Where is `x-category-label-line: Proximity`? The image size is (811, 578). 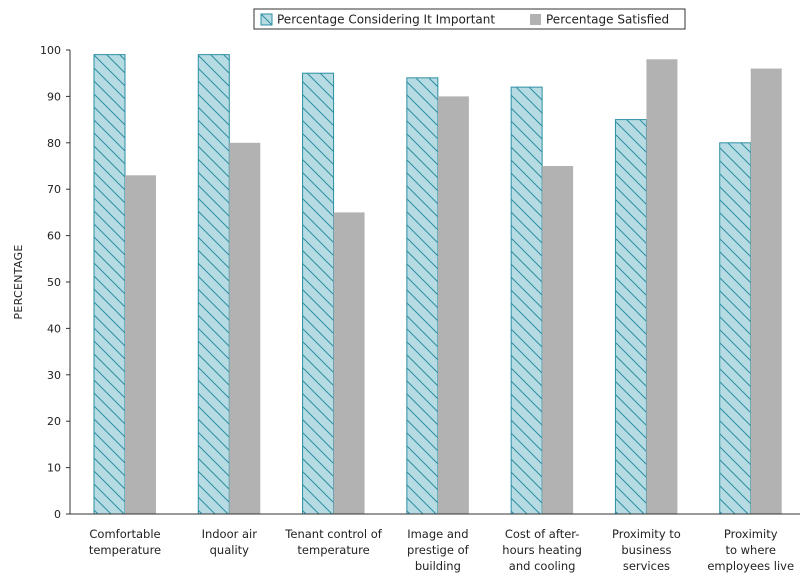
x-category-label-line: Proximity is located at coordinates (751, 534).